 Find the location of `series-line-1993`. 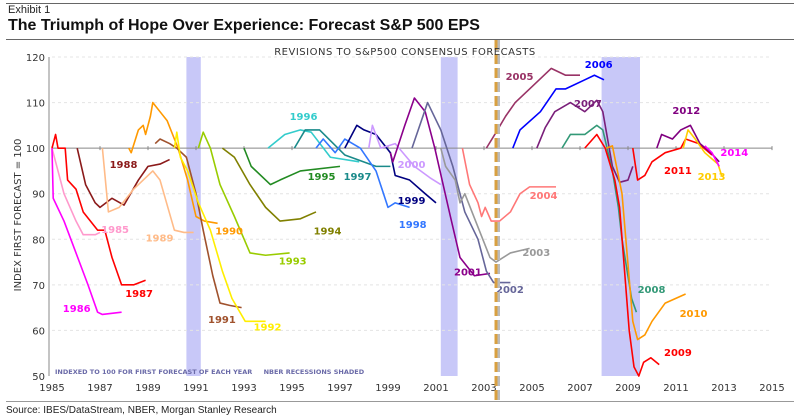

series-line-1993 is located at coordinates (243, 194).